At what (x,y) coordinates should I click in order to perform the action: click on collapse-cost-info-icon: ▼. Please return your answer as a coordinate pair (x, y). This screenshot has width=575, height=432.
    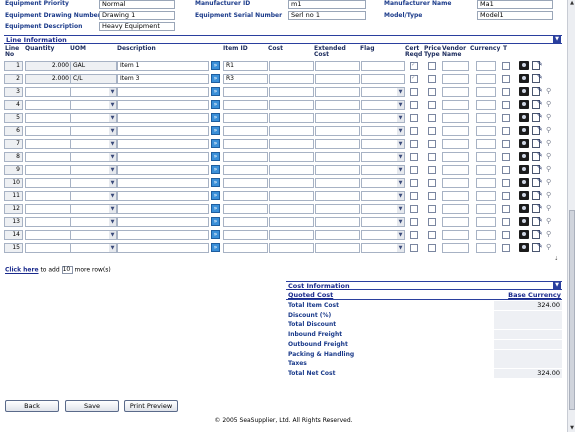
    Looking at the image, I should click on (557, 285).